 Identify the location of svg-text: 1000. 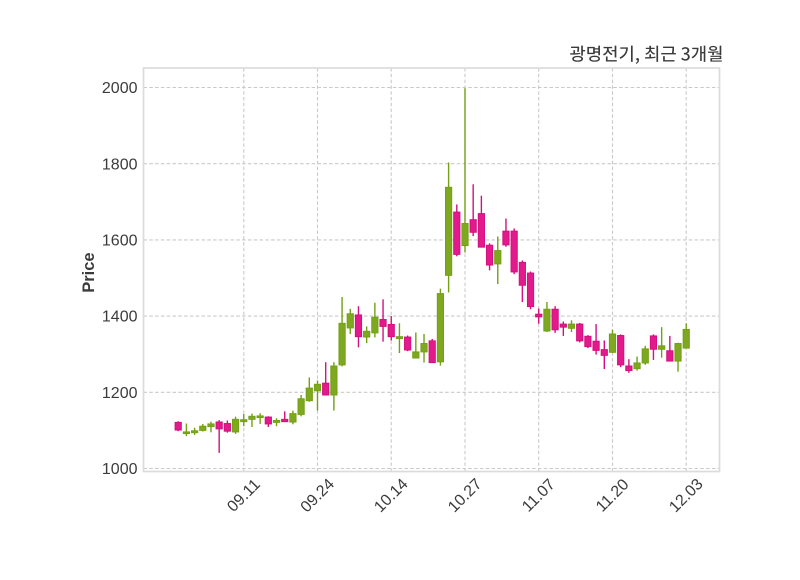
(120, 469).